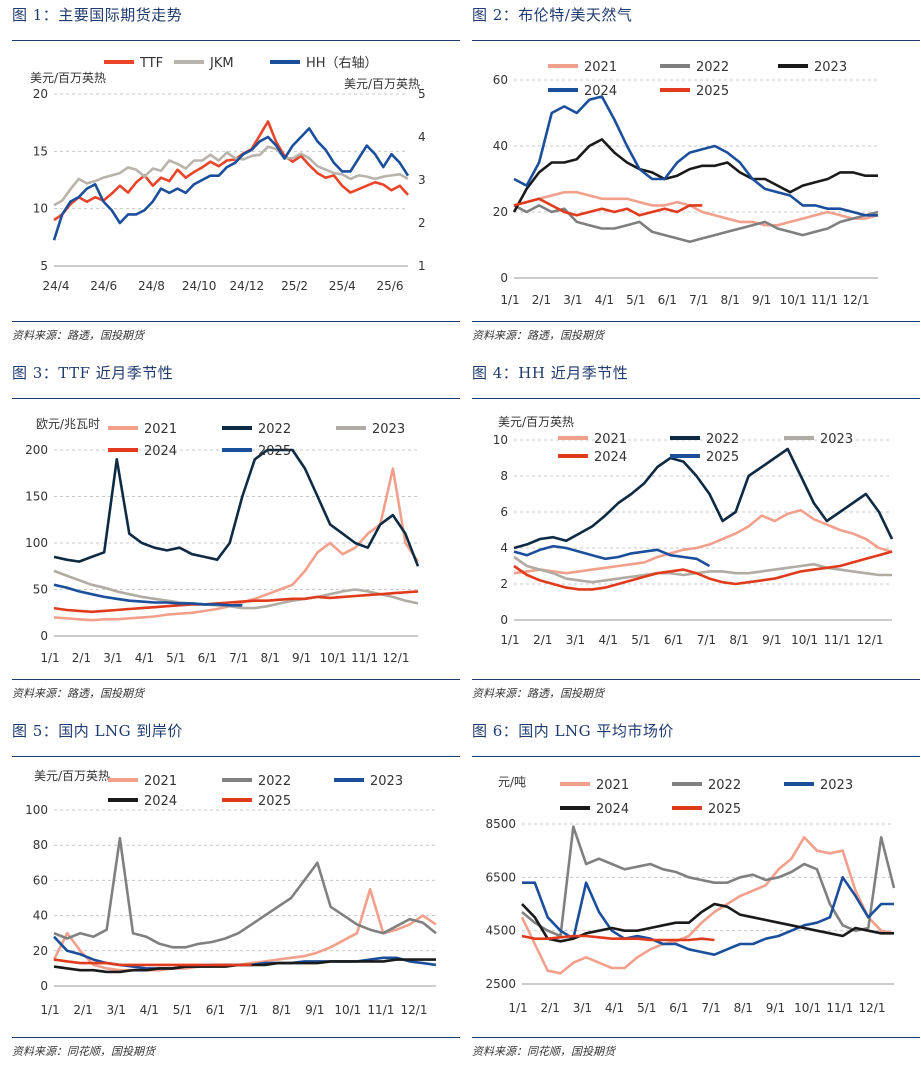 This screenshot has width=921, height=1075. Describe the element at coordinates (640, 640) in the screenshot. I see `figure-4-xtick-label: 5/1` at that location.